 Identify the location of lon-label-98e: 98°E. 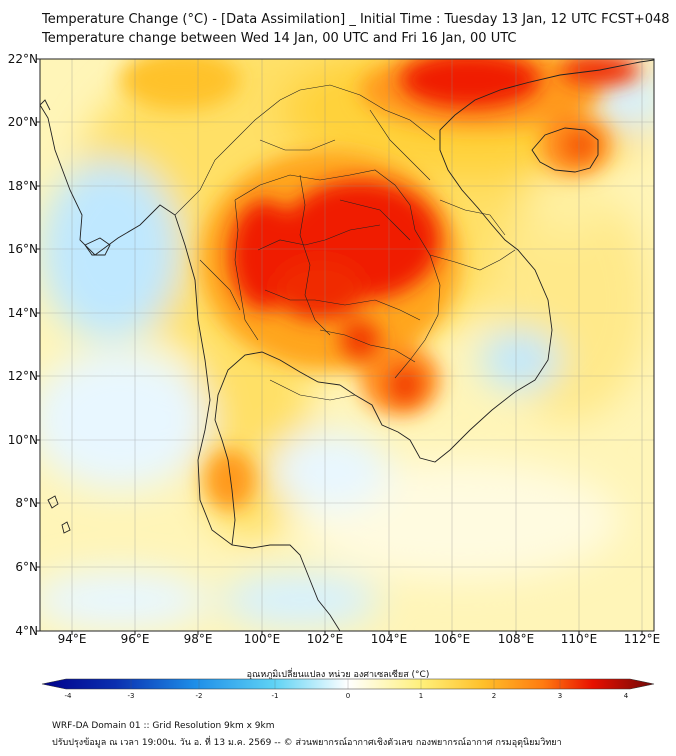
(198, 639).